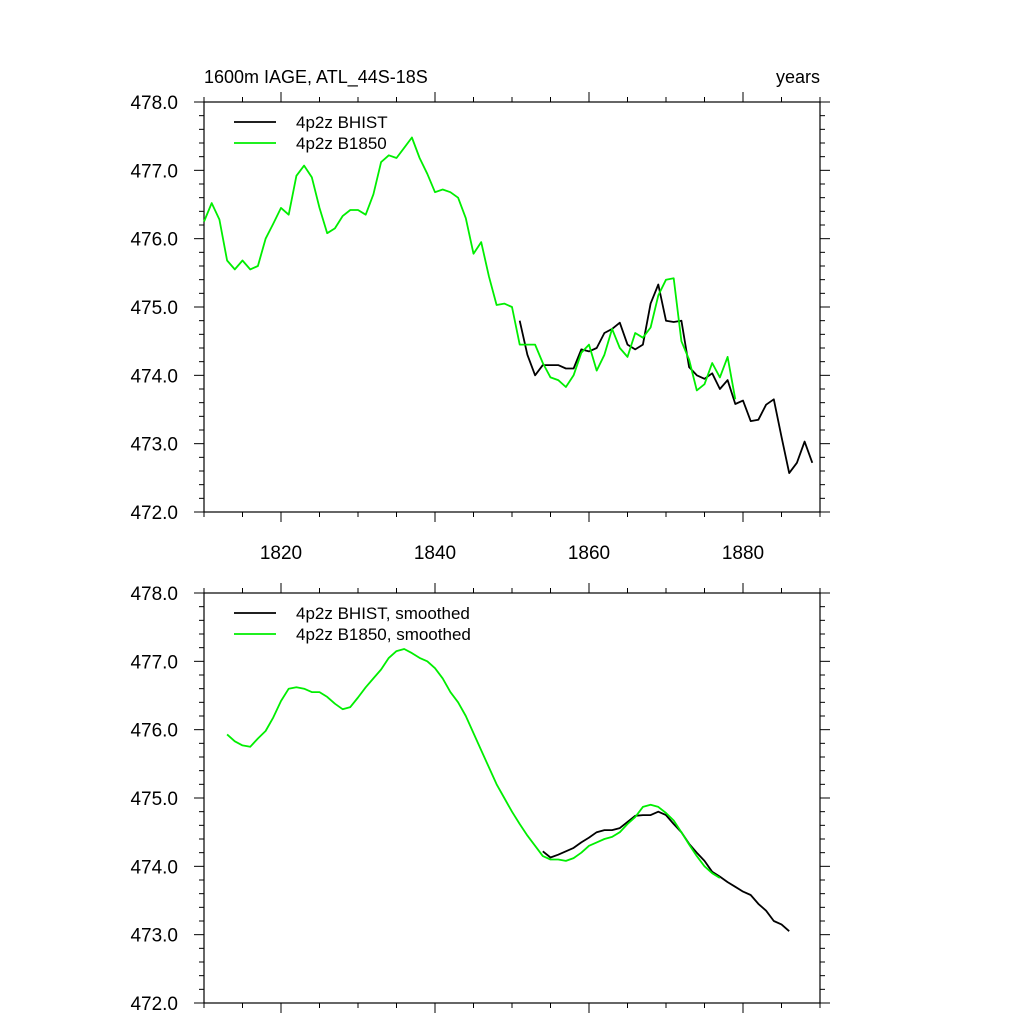 This screenshot has height=1024, width=1024. What do you see at coordinates (589, 553) in the screenshot?
I see `x-tick-label: 1860` at bounding box center [589, 553].